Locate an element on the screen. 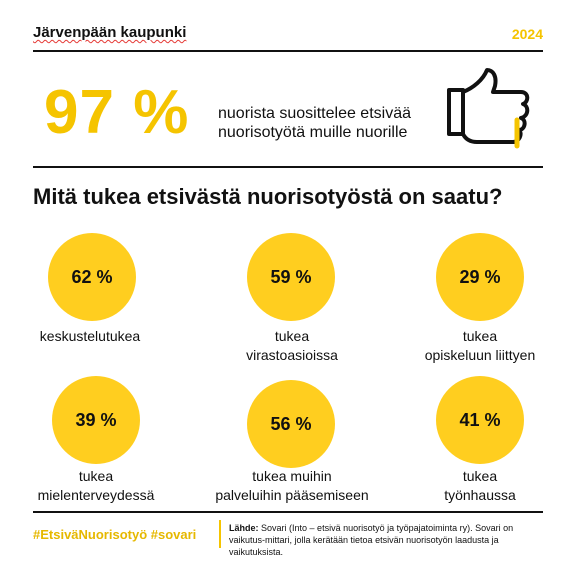  stat-label-line1: keskustelutukea is located at coordinates (90, 336).